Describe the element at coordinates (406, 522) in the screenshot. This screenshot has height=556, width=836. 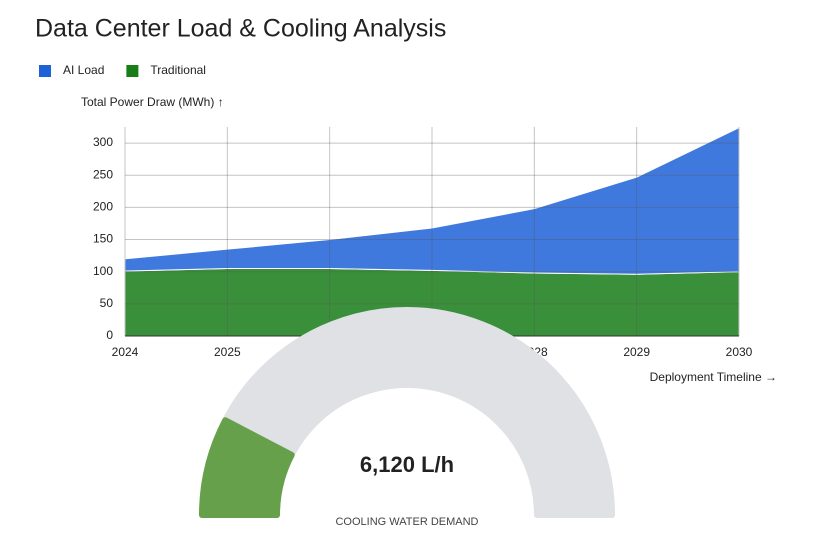
I see `gauge-title: COOLING WATER DEMAND` at that location.